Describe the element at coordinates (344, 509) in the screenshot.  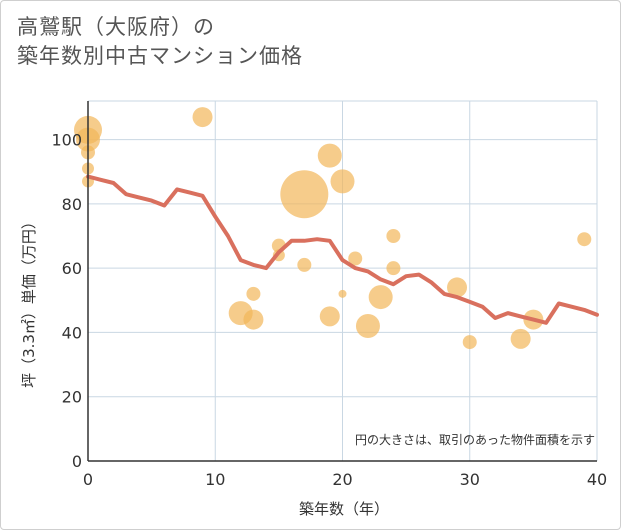
I see `x-axis-title: 築年数（年）` at that location.